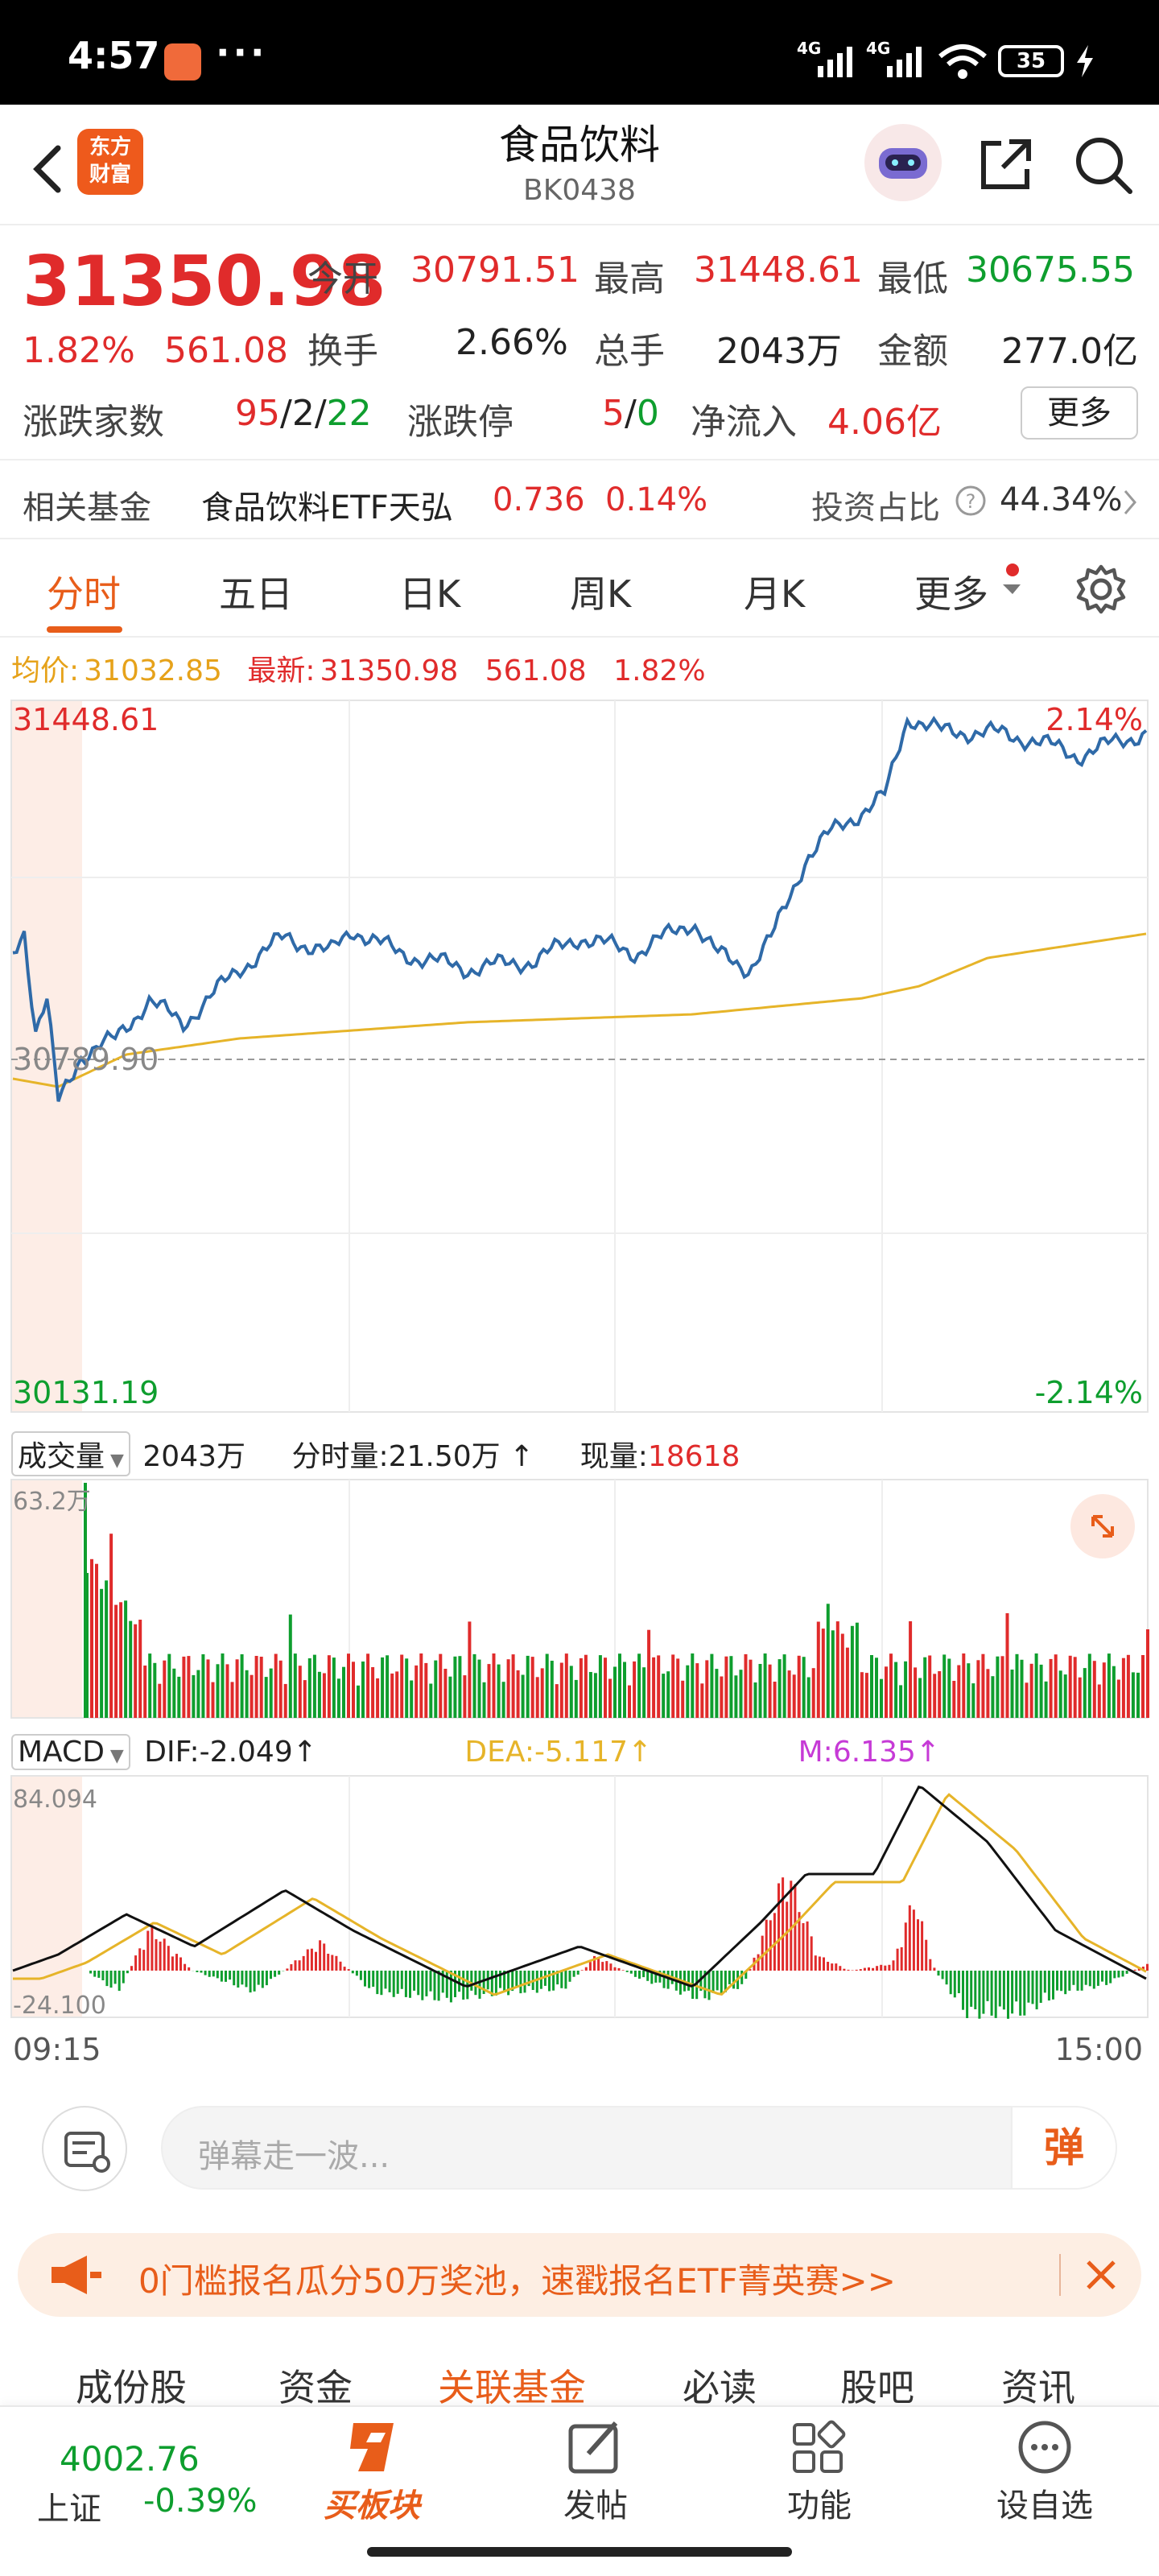  Describe the element at coordinates (775, 594) in the screenshot. I see `tab-month-k: 月K` at that location.